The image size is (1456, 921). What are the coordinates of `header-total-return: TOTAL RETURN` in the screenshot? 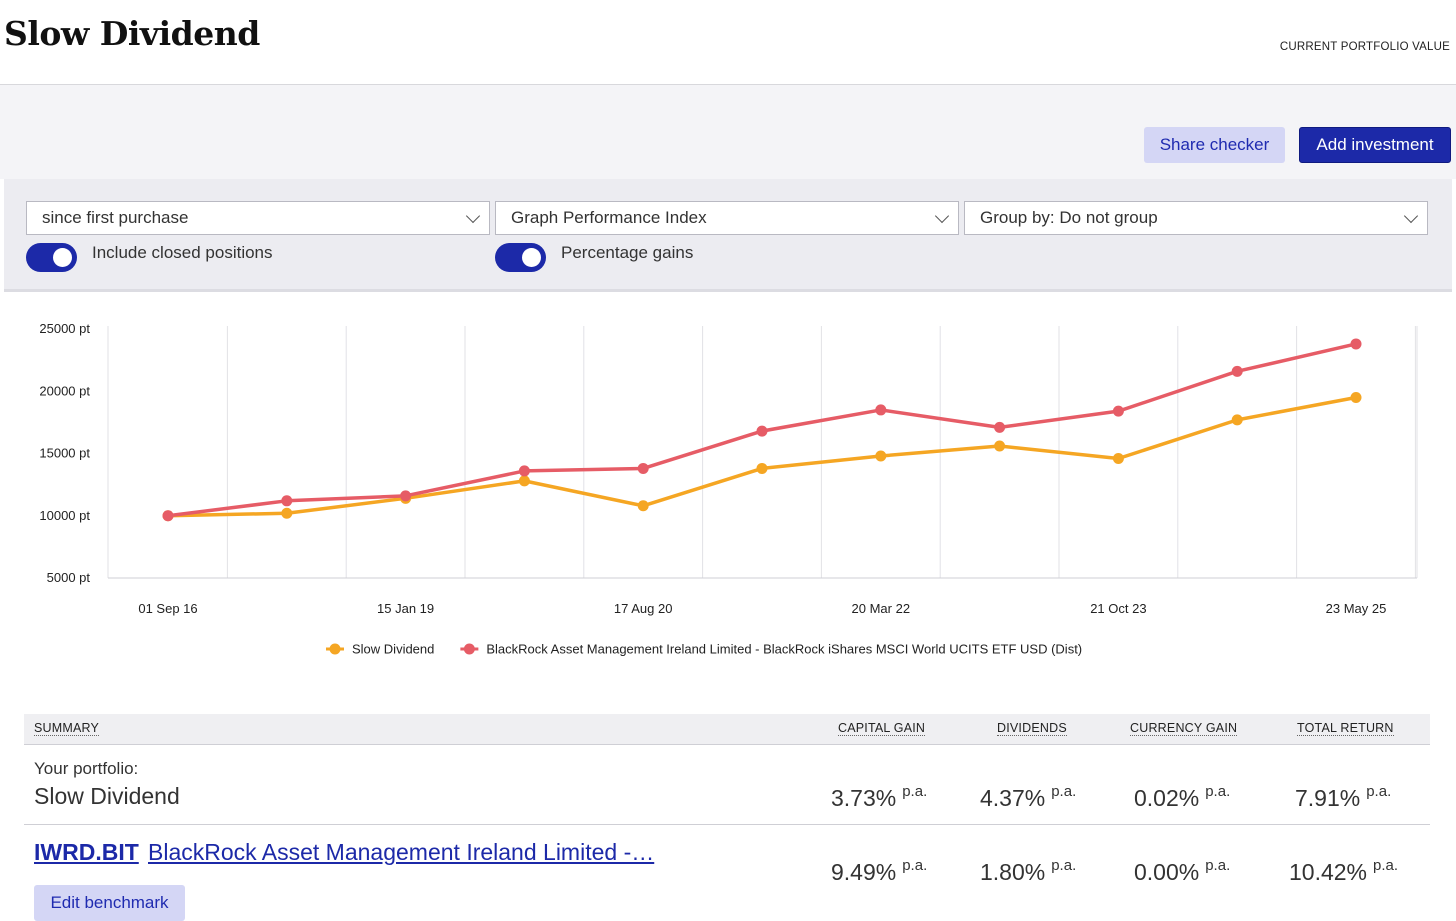 It's located at (1345, 728).